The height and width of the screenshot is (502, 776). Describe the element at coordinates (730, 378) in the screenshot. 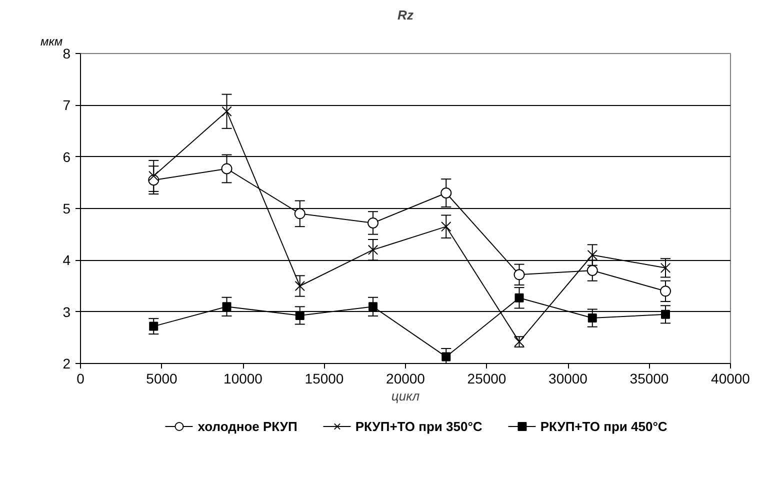

I see `x-tick-label: 40000` at that location.